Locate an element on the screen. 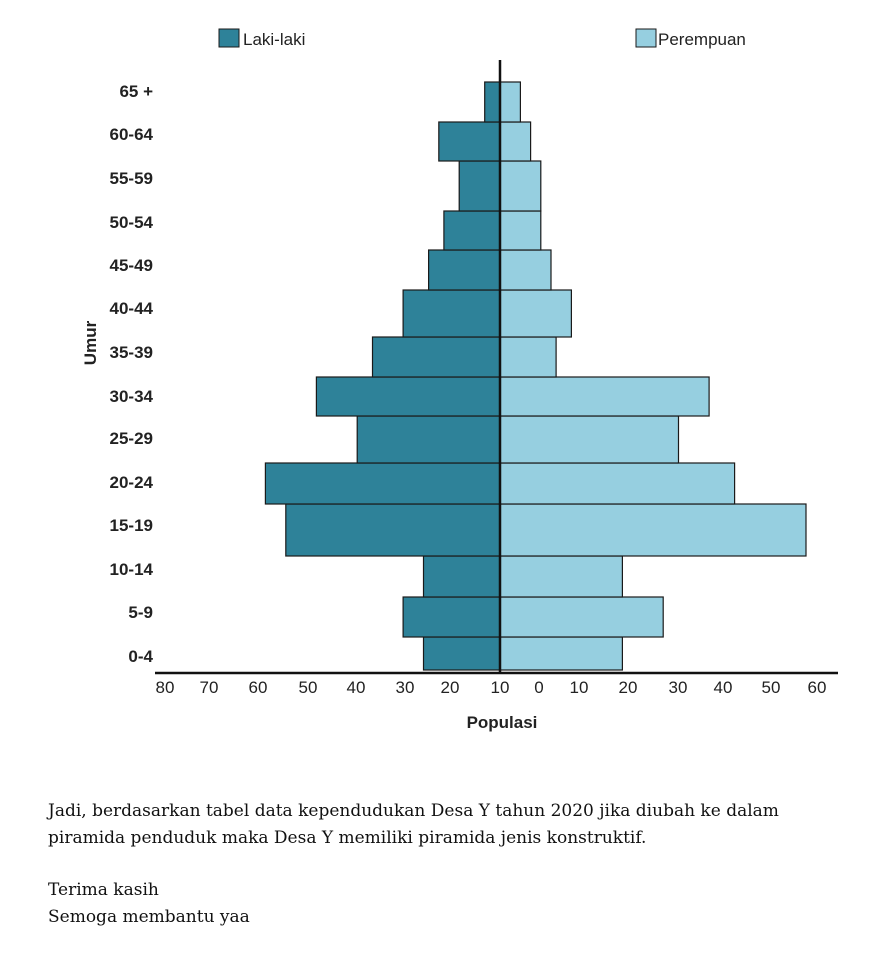 The width and height of the screenshot is (895, 968). caption-closing: Terima kasih Semoga membantu yaa is located at coordinates (448, 904).